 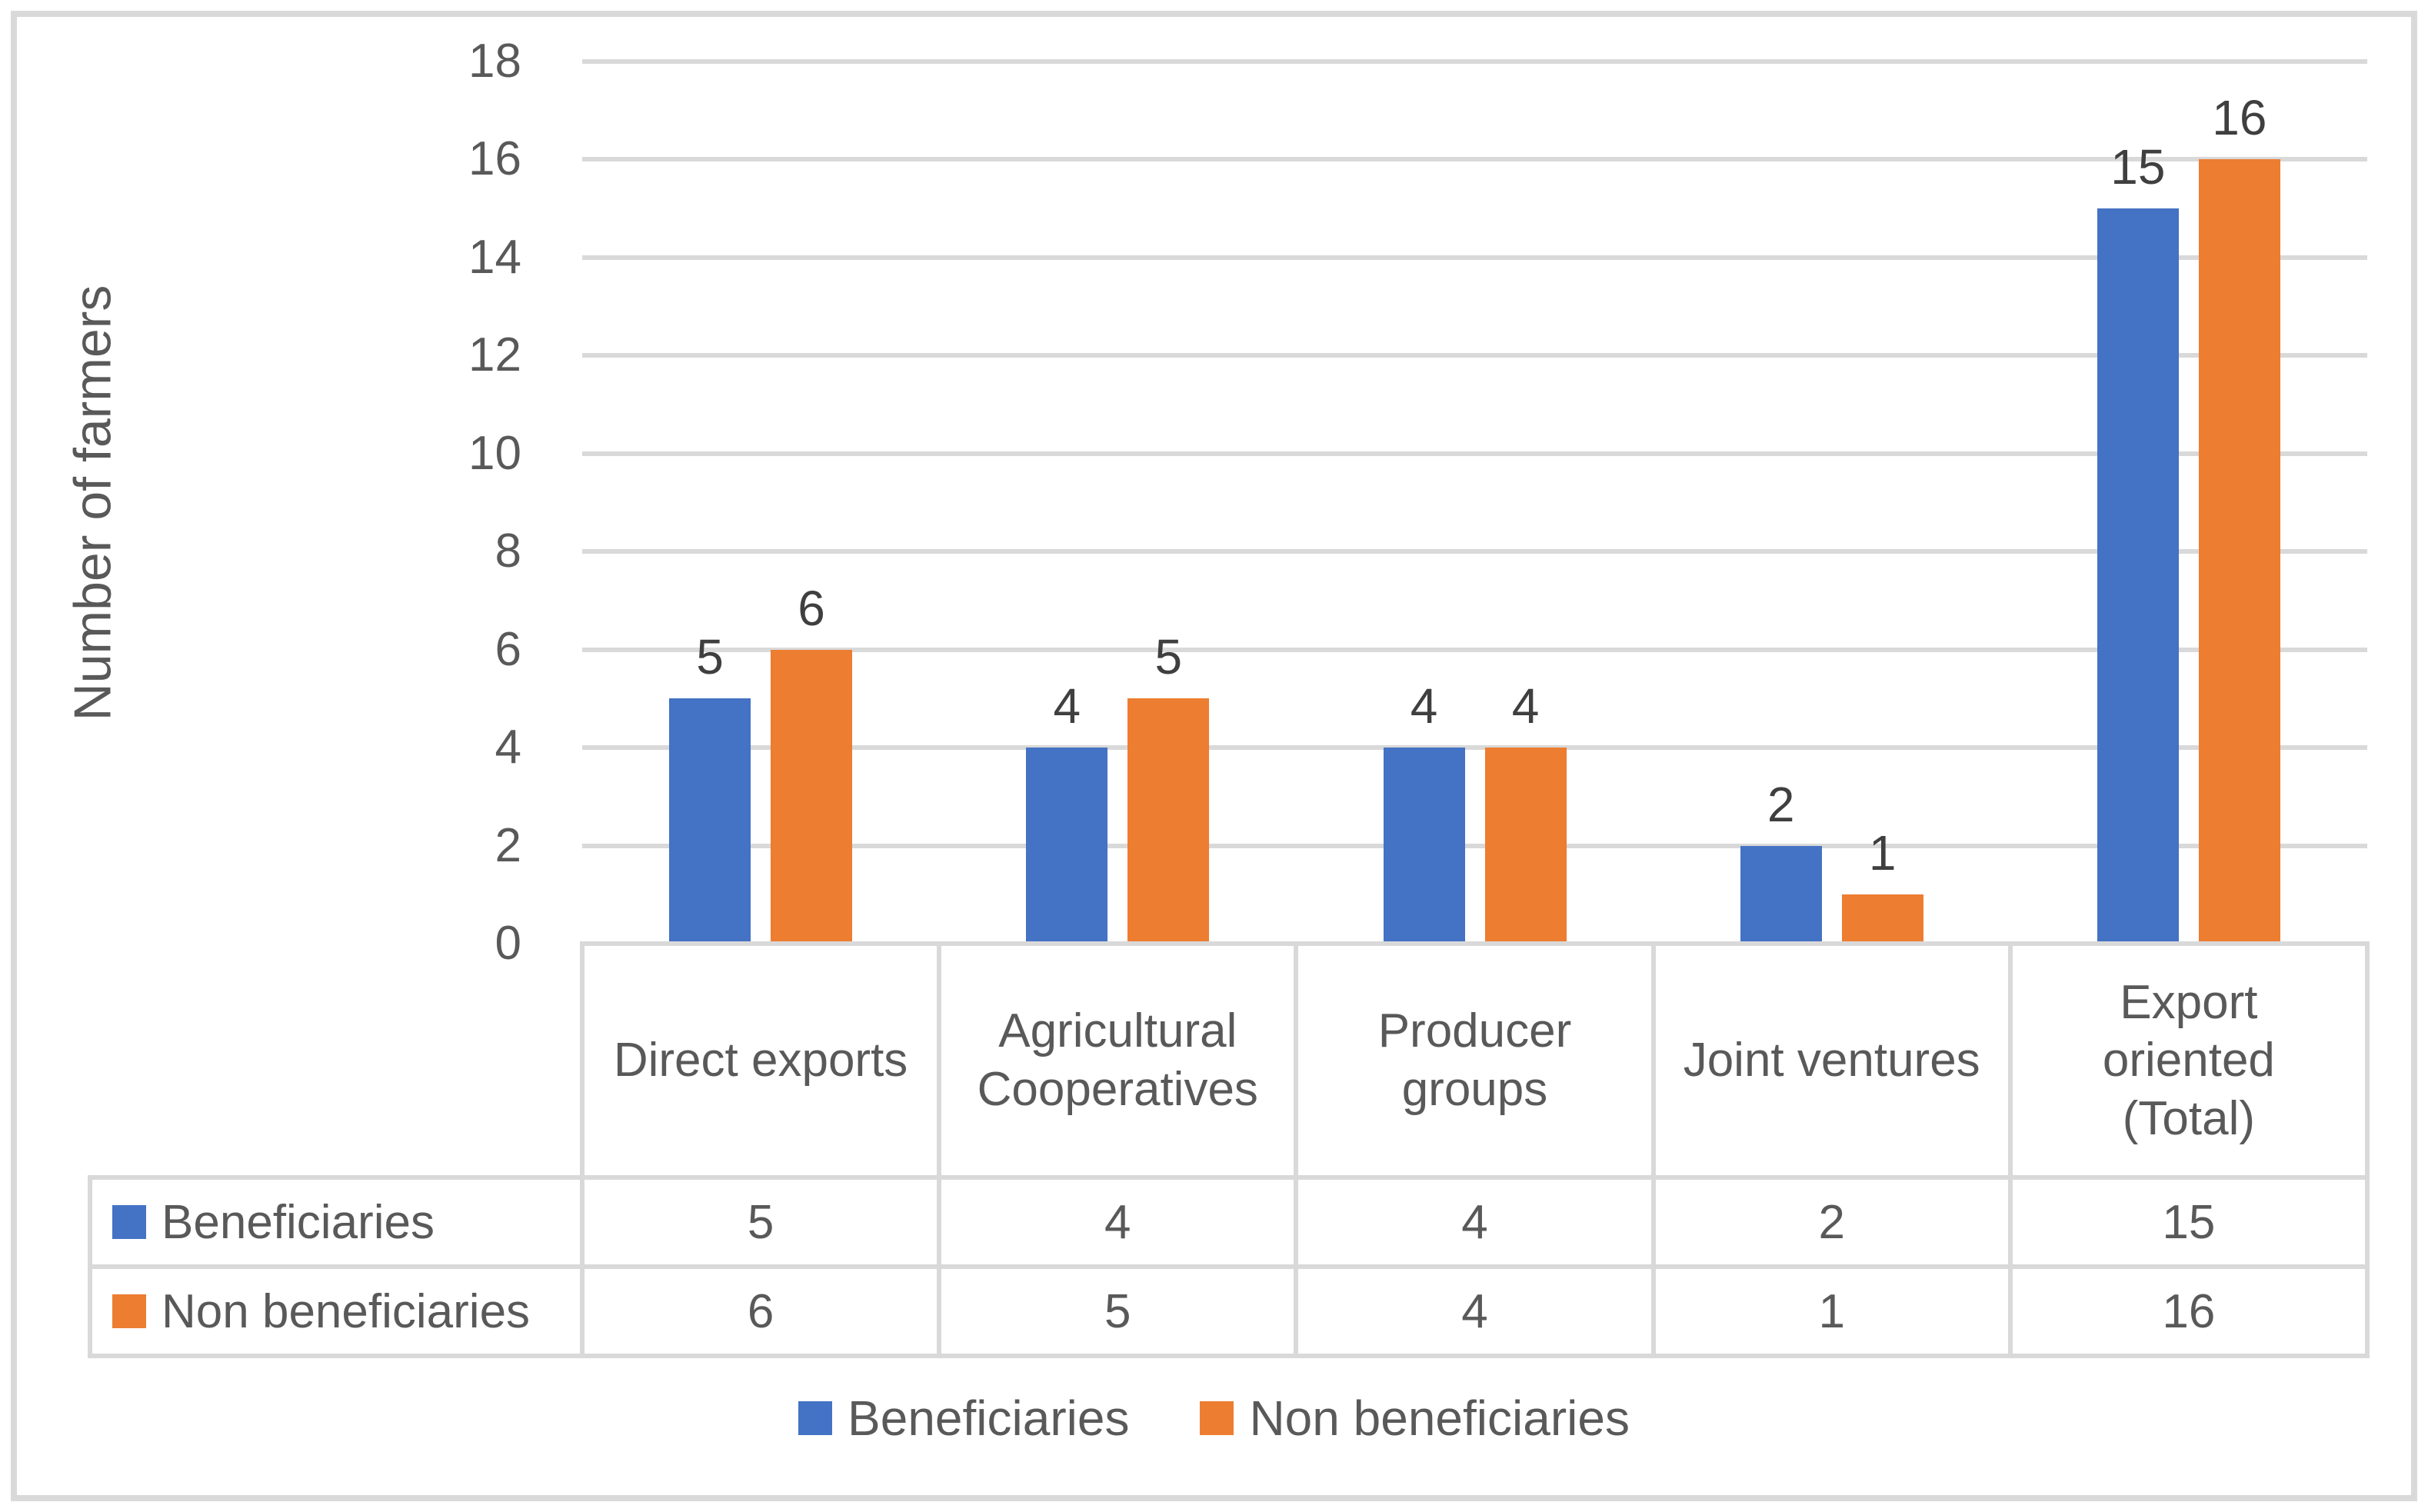 What do you see at coordinates (1882, 853) in the screenshot?
I see `bar-value-label: 1` at bounding box center [1882, 853].